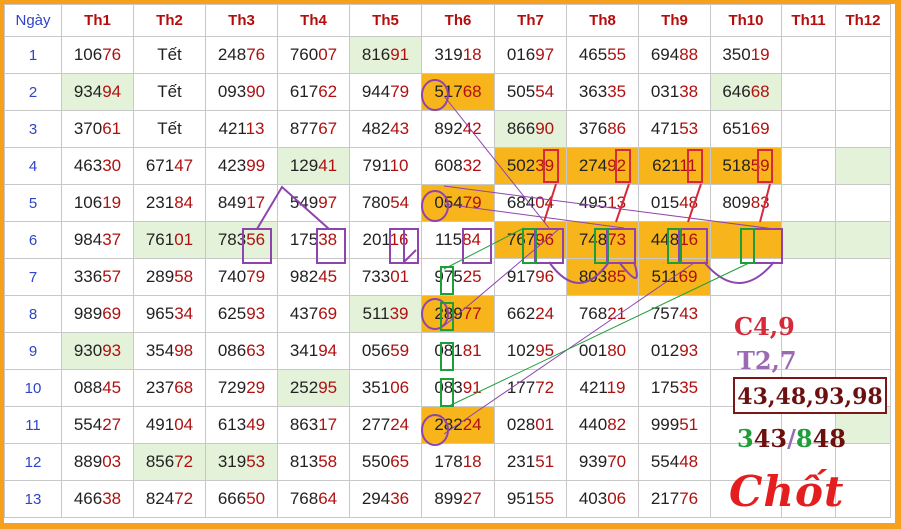 This screenshot has height=529, width=901. I want to click on cell-head: 175, so click(665, 387).